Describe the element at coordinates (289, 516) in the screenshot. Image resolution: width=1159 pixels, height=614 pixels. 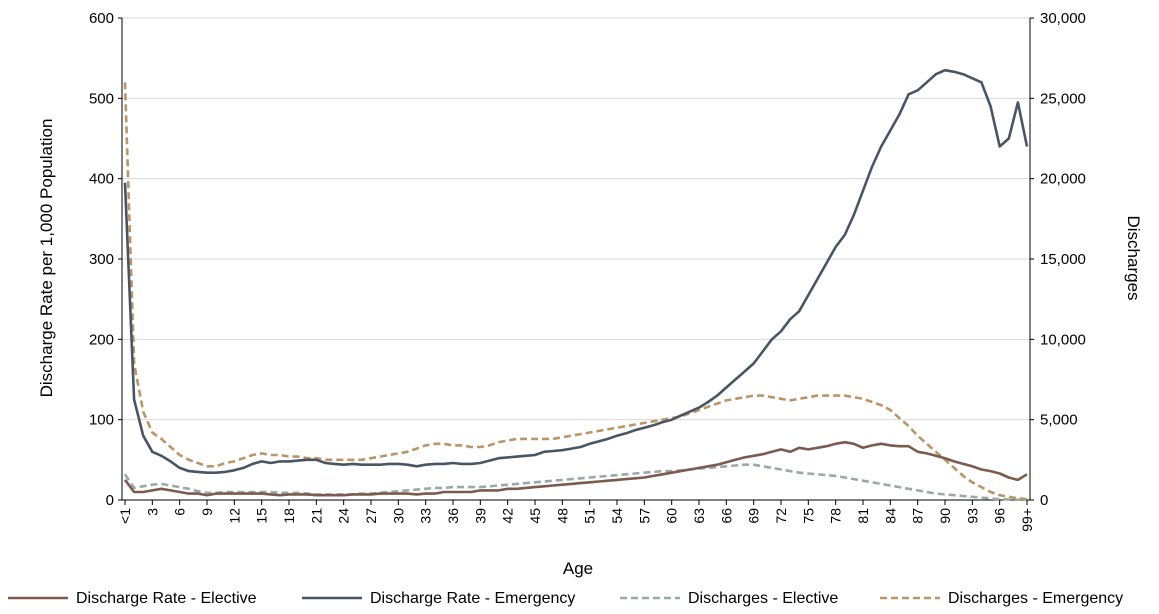
I see `x-tick-label: 18` at that location.